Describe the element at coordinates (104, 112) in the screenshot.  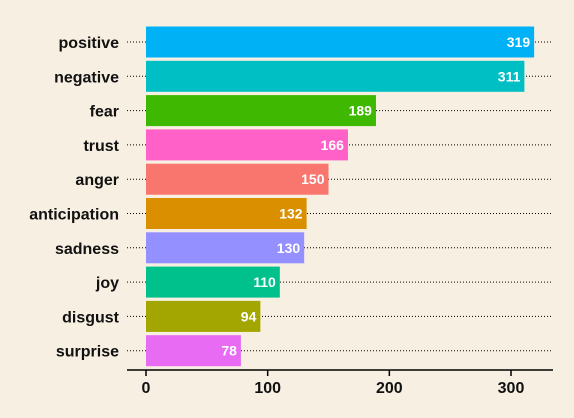
I see `category-label-fear: fear` at that location.